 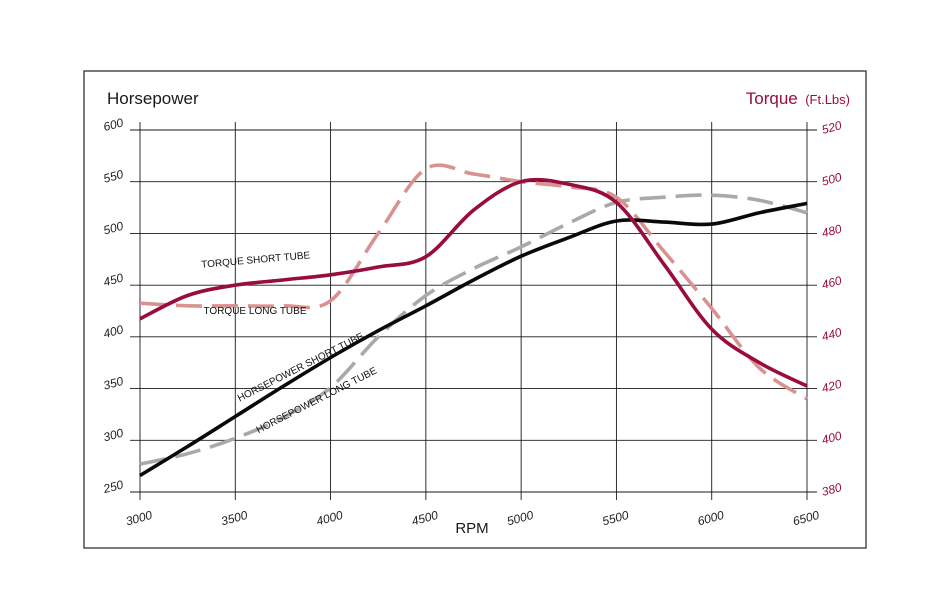 I want to click on left-tick-label: 550, so click(x=113, y=176).